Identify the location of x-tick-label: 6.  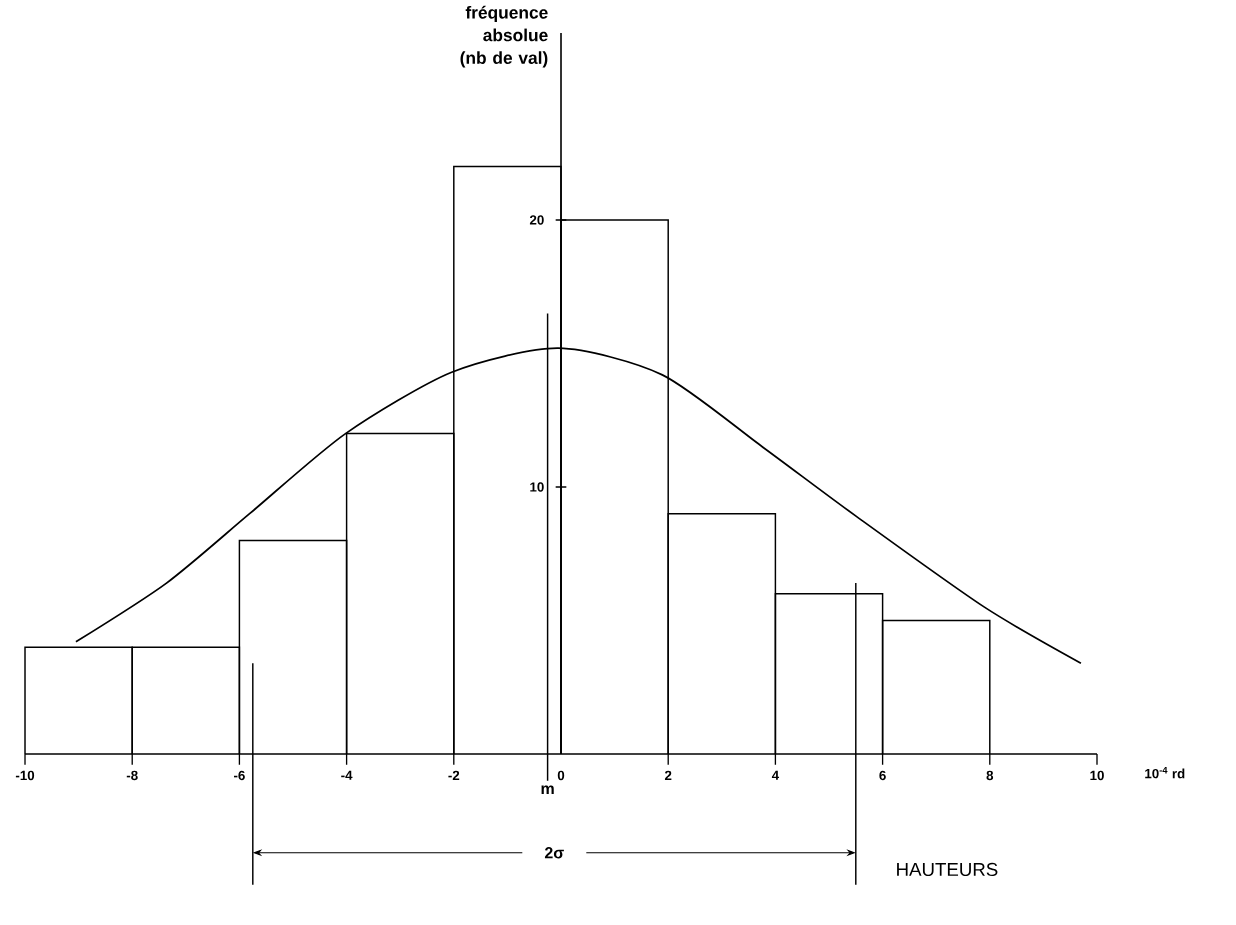
(882, 775).